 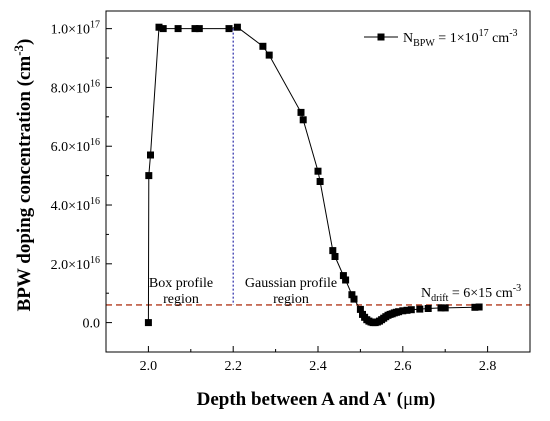 I want to click on n-drift-label: Ndrift = 6×15 cm-3, so click(x=471, y=293).